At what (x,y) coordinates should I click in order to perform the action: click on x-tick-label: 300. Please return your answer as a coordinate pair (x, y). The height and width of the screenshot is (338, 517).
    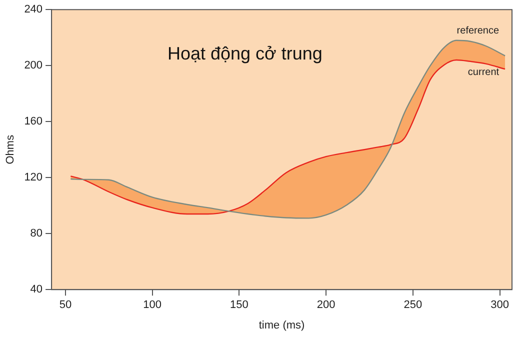
    Looking at the image, I should click on (500, 305).